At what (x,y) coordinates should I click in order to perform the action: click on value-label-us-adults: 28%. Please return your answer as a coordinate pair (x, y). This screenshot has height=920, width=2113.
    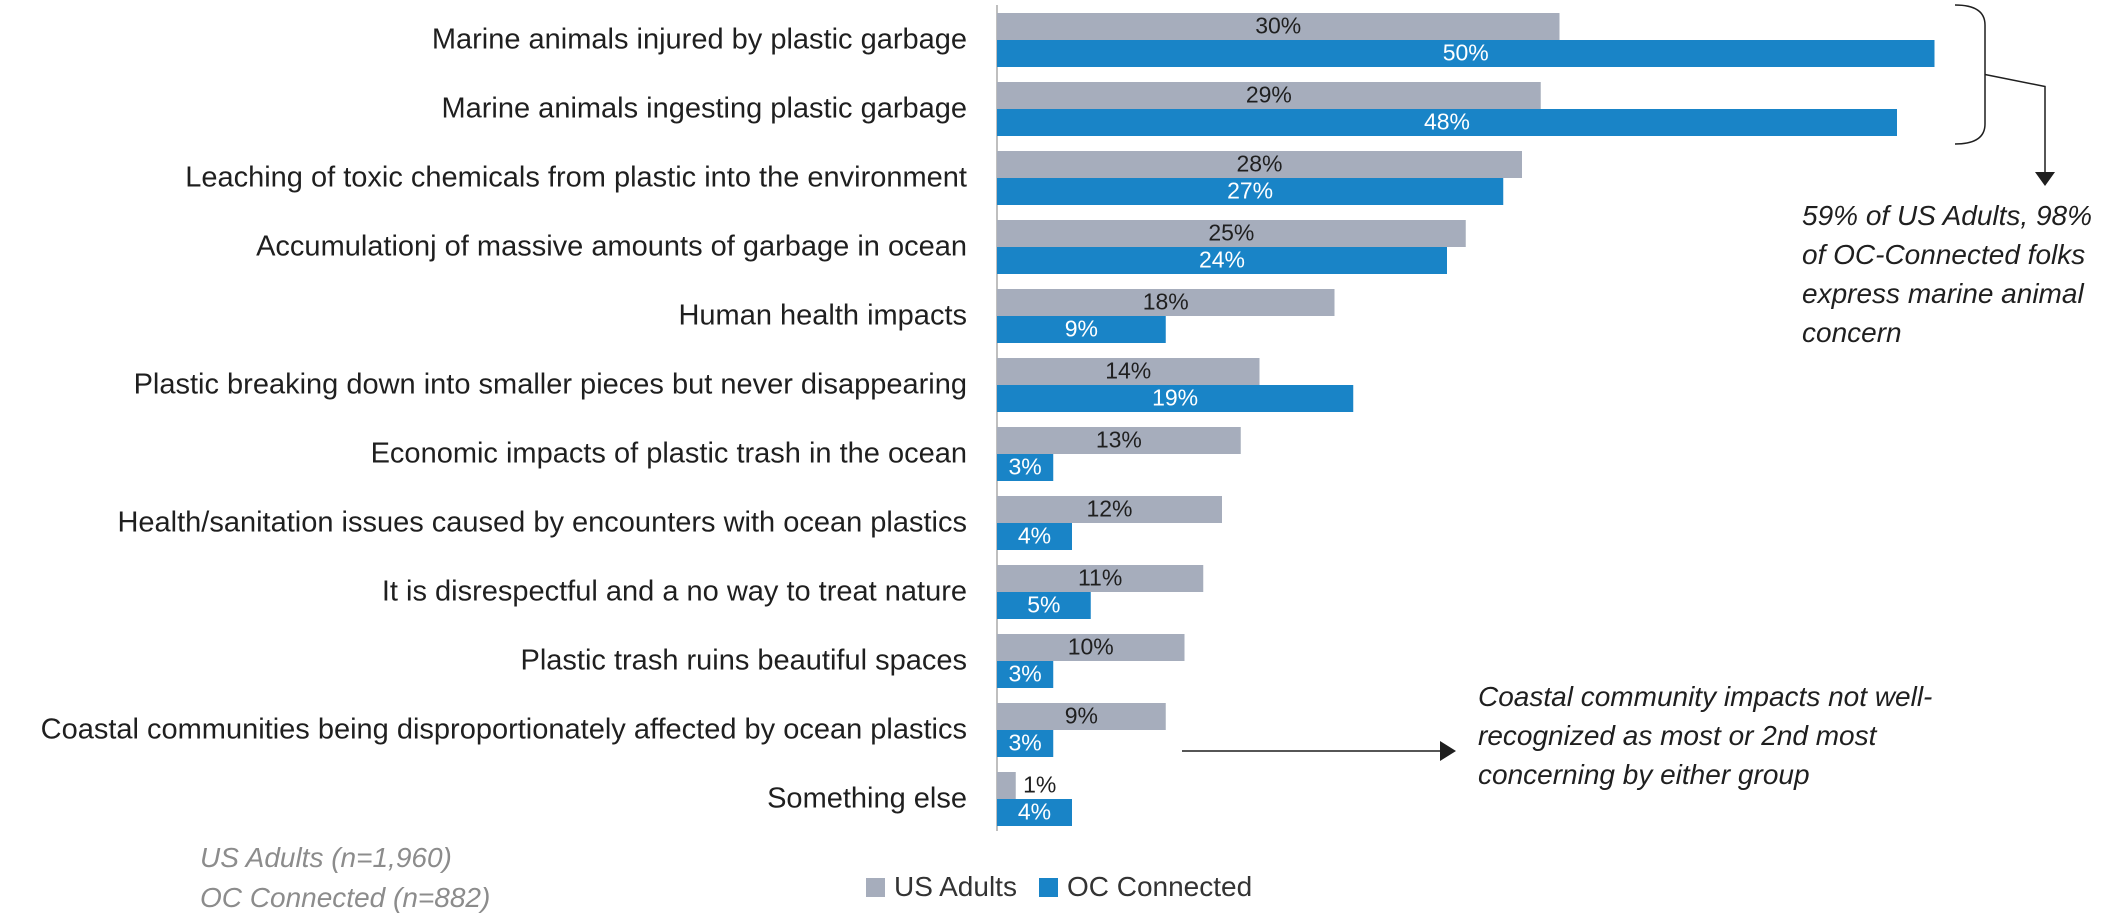
    Looking at the image, I should click on (1259, 164).